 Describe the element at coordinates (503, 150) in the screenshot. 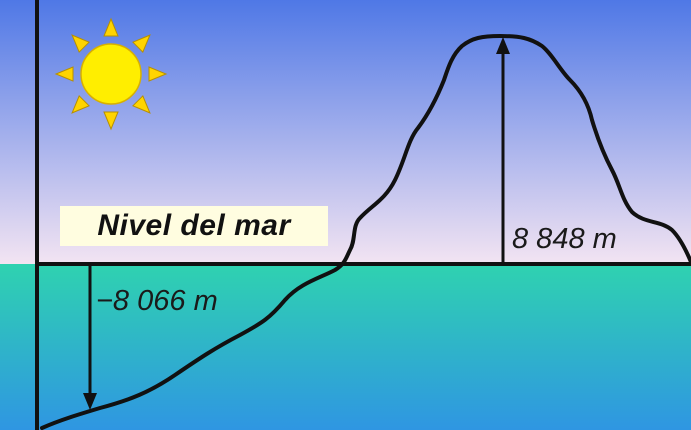

I see `height-arrow` at that location.